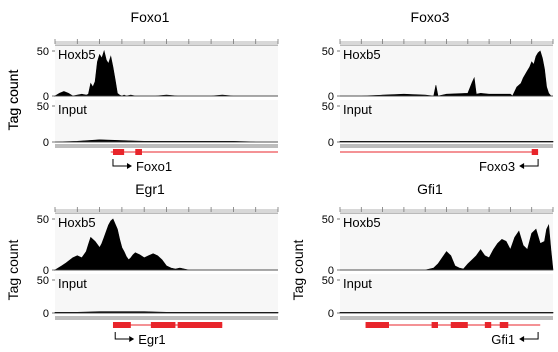  Describe the element at coordinates (150, 17) in the screenshot. I see `panel-title: Foxo1` at that location.